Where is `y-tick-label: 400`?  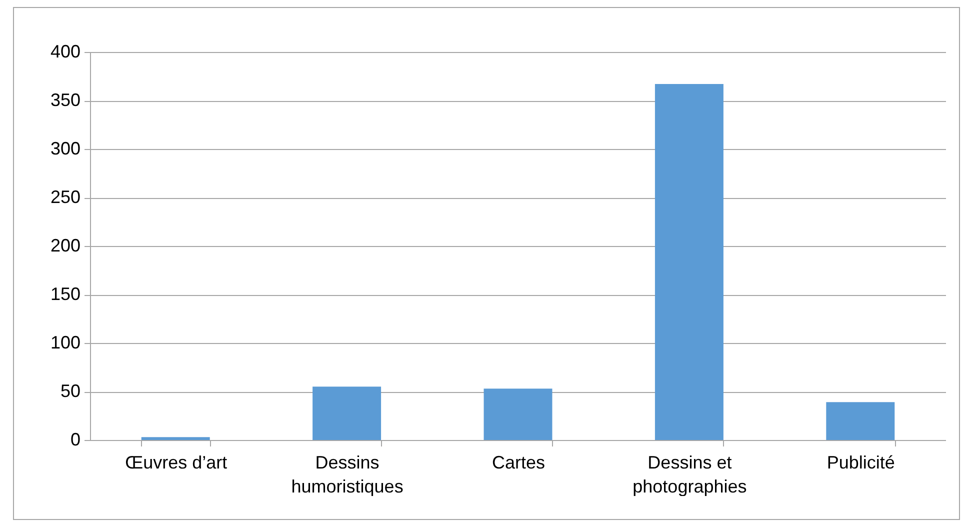 y-tick-label: 400 is located at coordinates (65, 52).